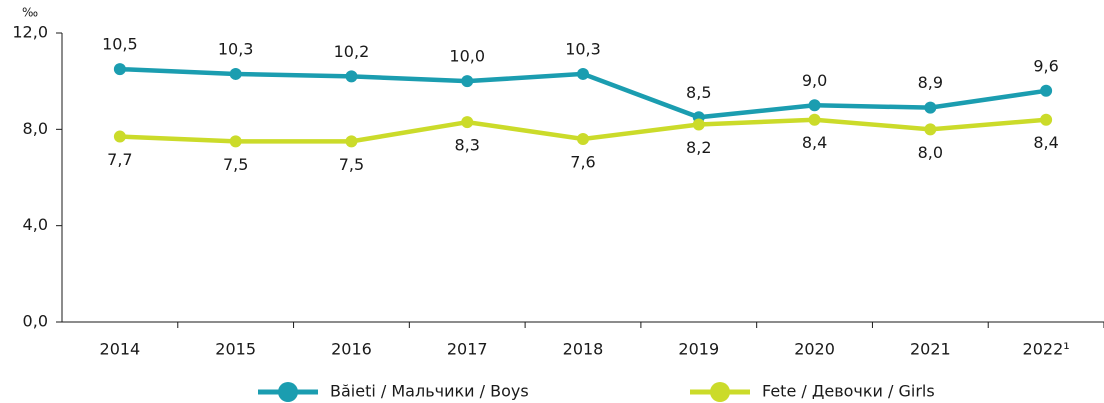  What do you see at coordinates (582, 161) in the screenshot?
I see `data-label: 7,6` at bounding box center [582, 161].